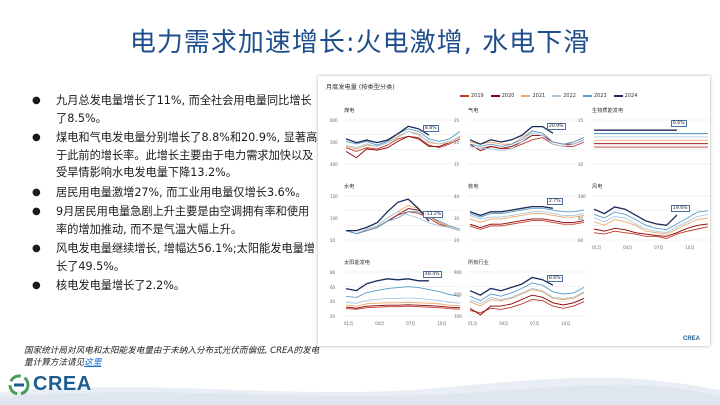 The width and height of the screenshot is (720, 405). Describe the element at coordinates (357, 263) in the screenshot. I see `small-chart-title: 太阳能发电` at that location.